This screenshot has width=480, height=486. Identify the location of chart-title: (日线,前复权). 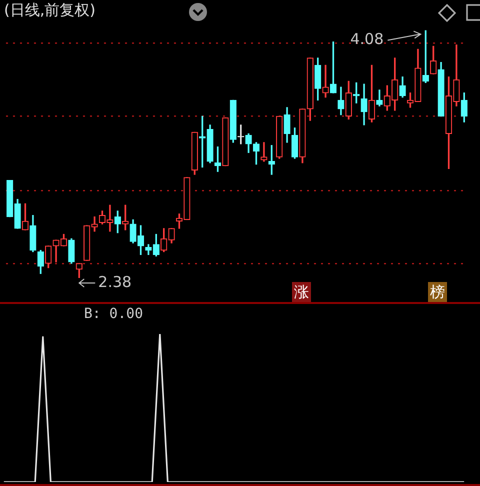
(50, 10).